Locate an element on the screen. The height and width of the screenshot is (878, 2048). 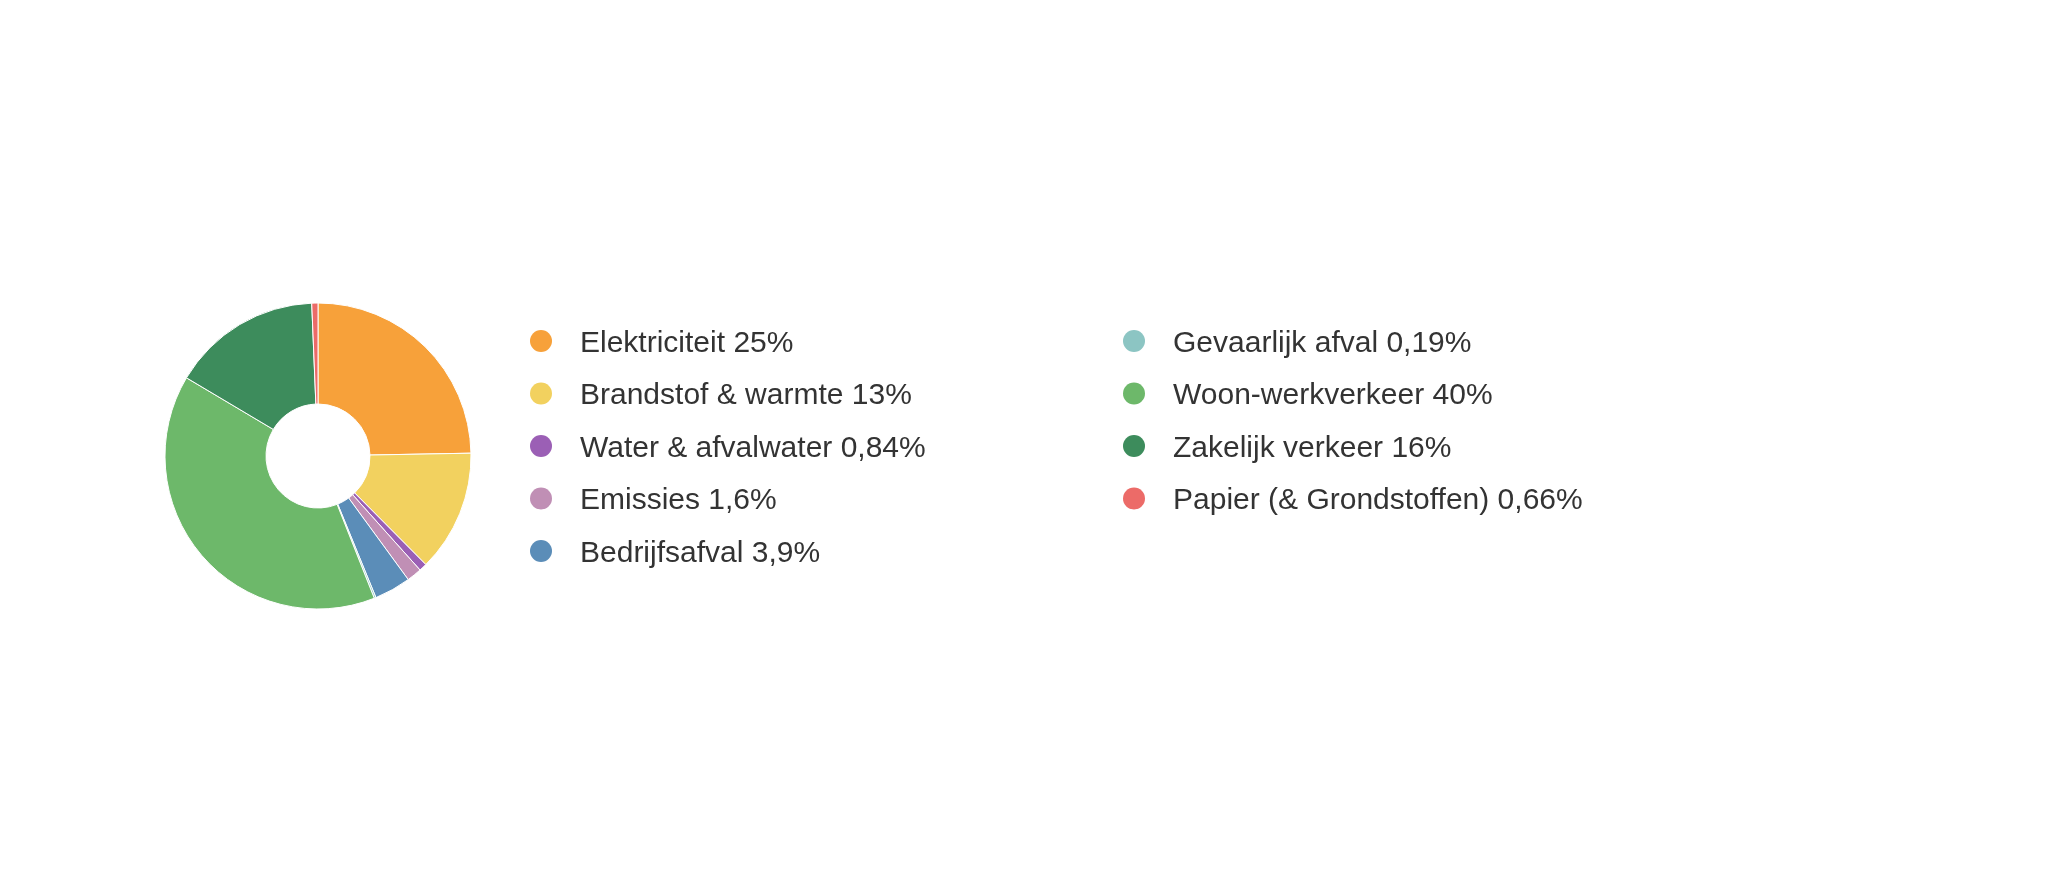
data-label: 0,66% is located at coordinates (1540, 498).